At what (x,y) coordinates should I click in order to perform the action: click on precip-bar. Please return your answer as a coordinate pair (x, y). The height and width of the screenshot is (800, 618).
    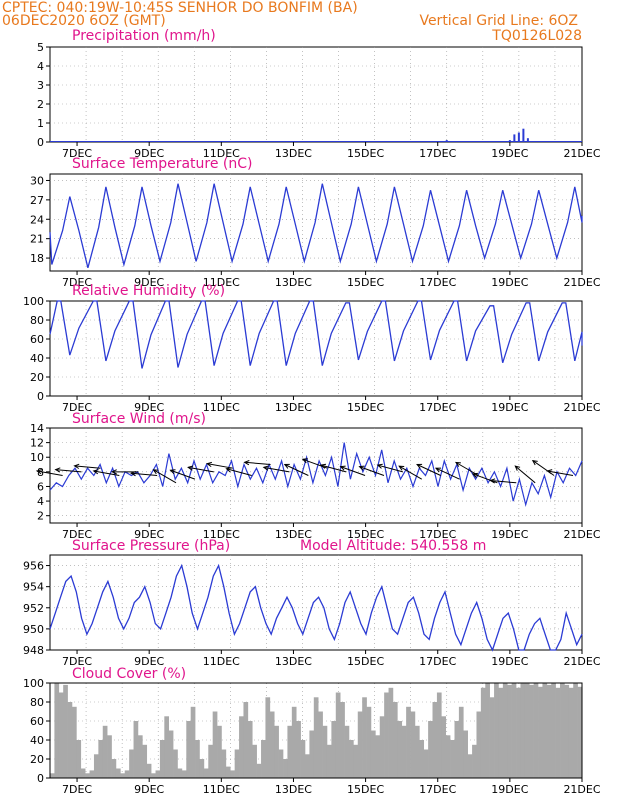
    Looking at the image, I should click on (514, 138).